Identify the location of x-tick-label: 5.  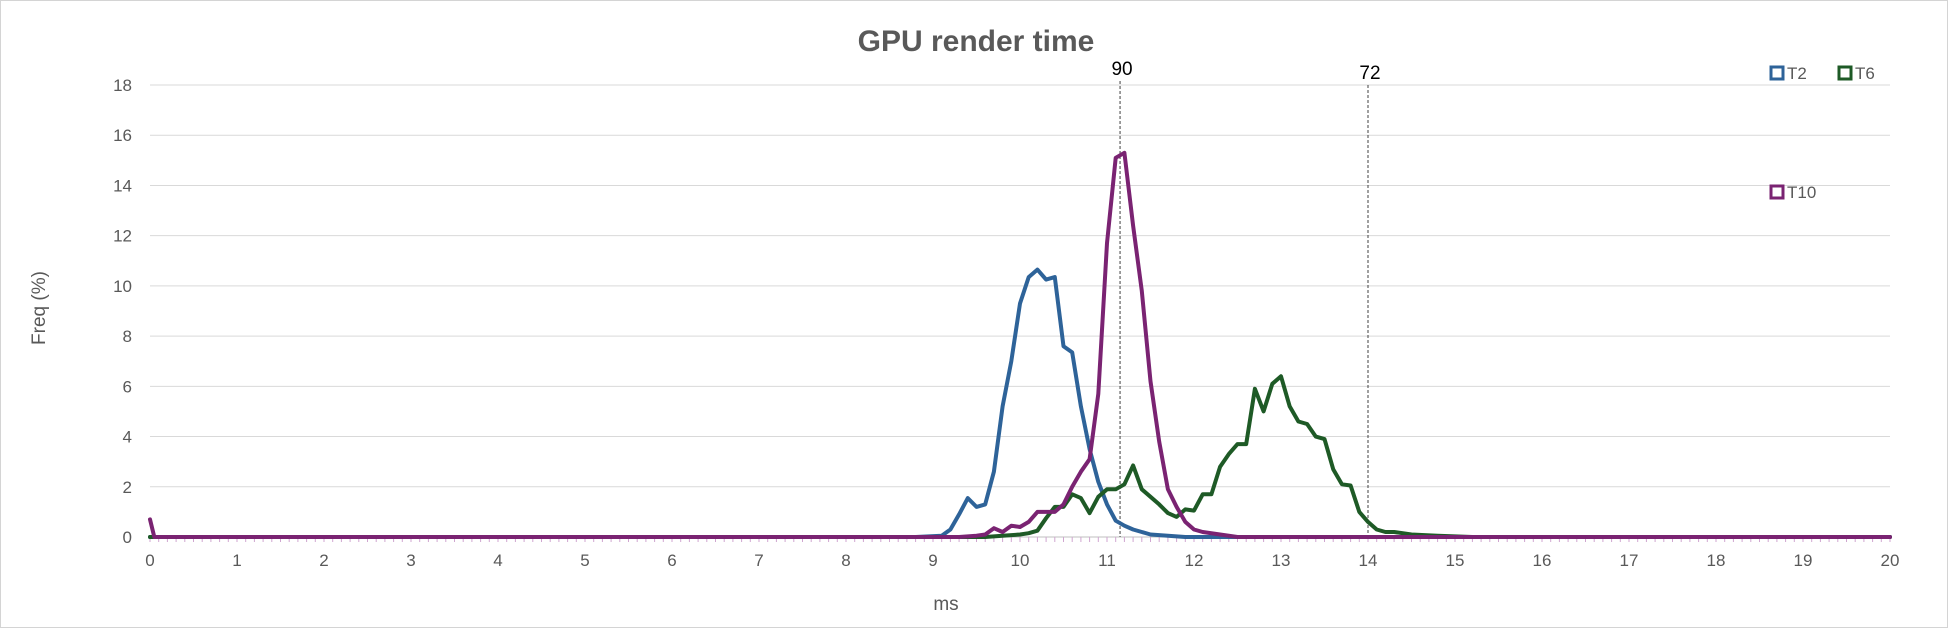
(584, 560).